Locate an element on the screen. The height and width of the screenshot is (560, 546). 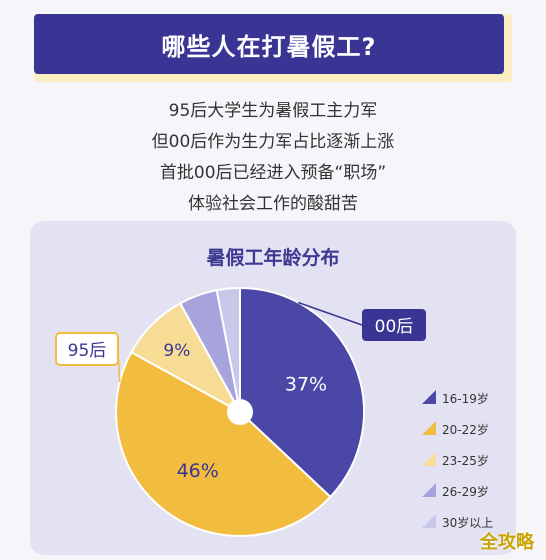
slice-label-1: 37% is located at coordinates (306, 384).